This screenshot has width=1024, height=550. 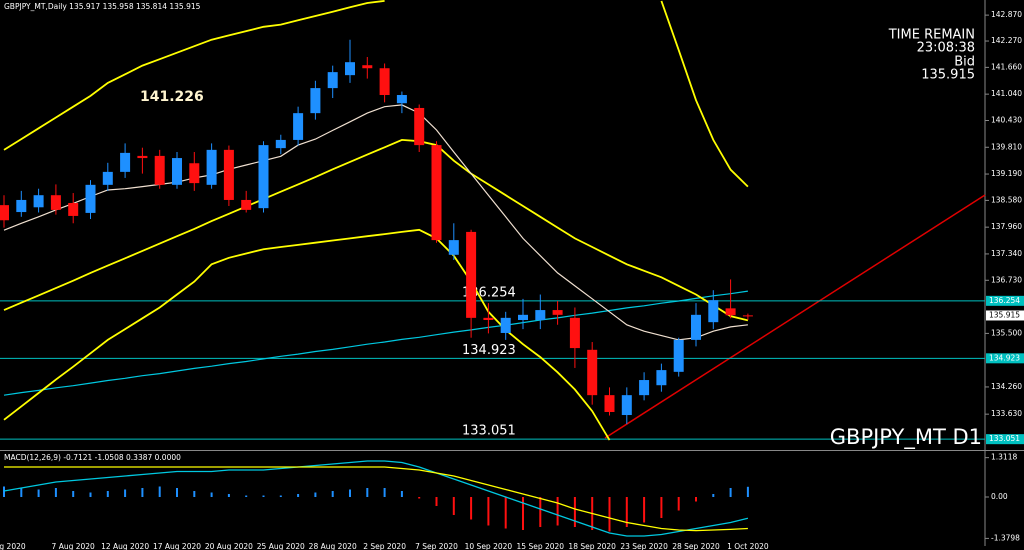 I want to click on level-box-label: 134.923, so click(x=1004, y=357).